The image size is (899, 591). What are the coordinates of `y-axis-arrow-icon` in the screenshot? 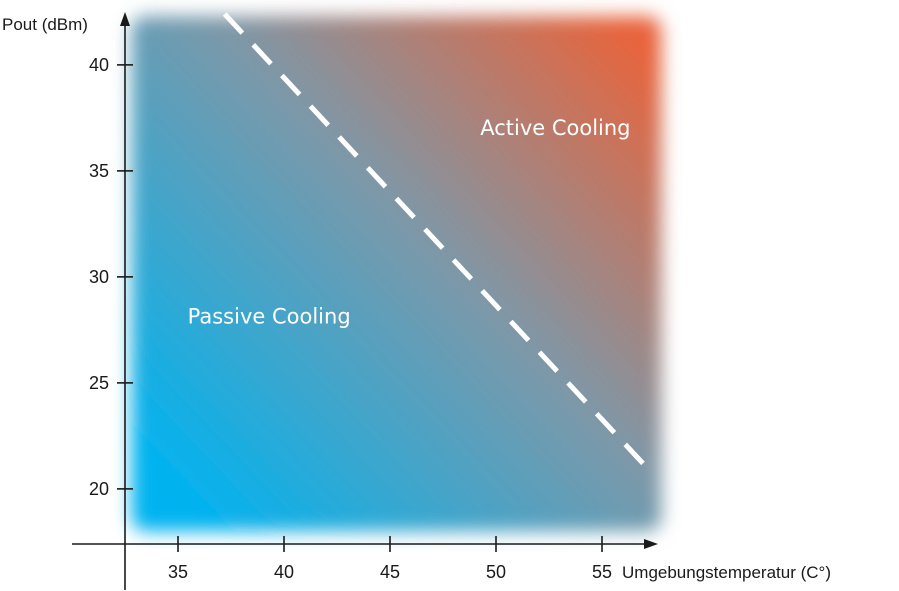 It's located at (125, 19).